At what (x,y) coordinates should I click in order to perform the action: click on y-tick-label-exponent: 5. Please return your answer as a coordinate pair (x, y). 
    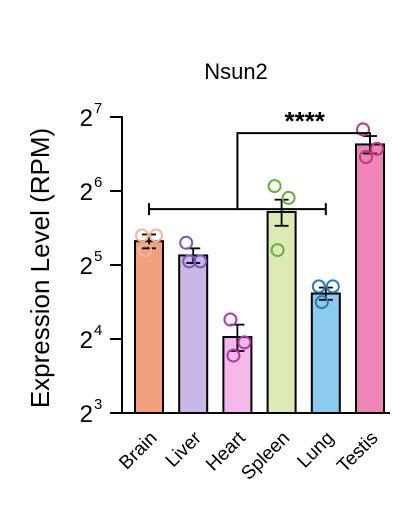
    Looking at the image, I should click on (98, 256).